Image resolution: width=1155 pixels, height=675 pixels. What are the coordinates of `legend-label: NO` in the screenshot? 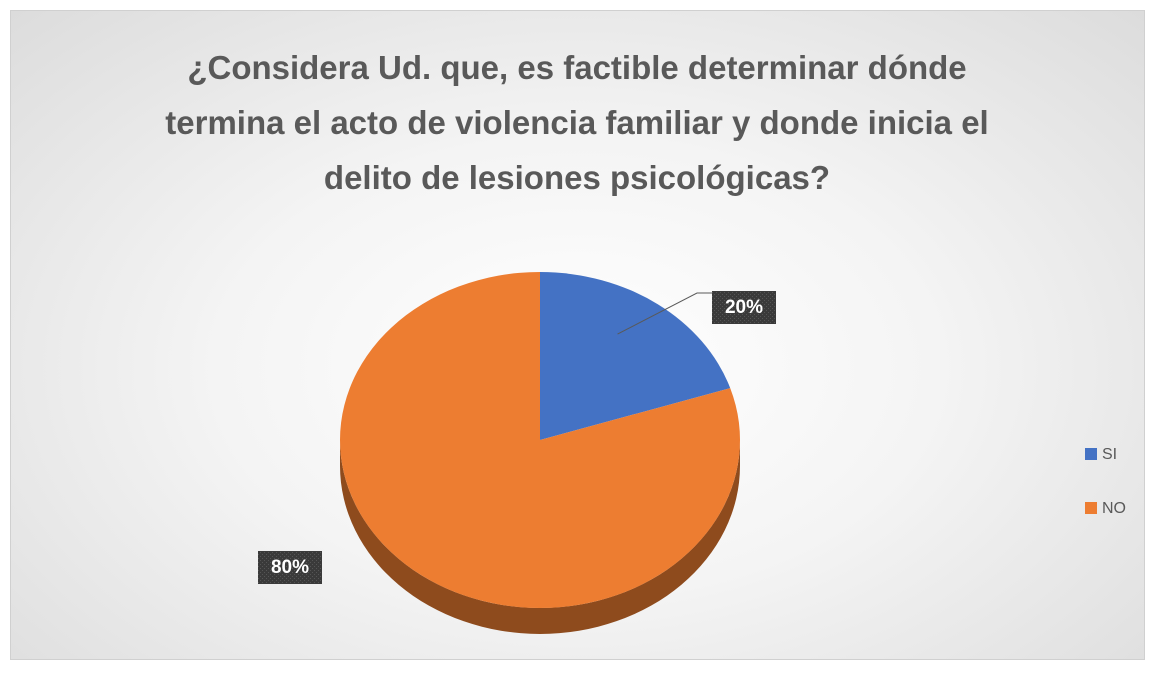 It's located at (1114, 508).